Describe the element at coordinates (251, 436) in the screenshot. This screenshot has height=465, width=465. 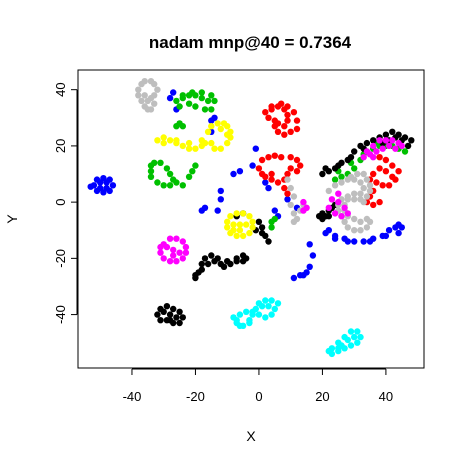
I see `x-axis-label: X` at that location.